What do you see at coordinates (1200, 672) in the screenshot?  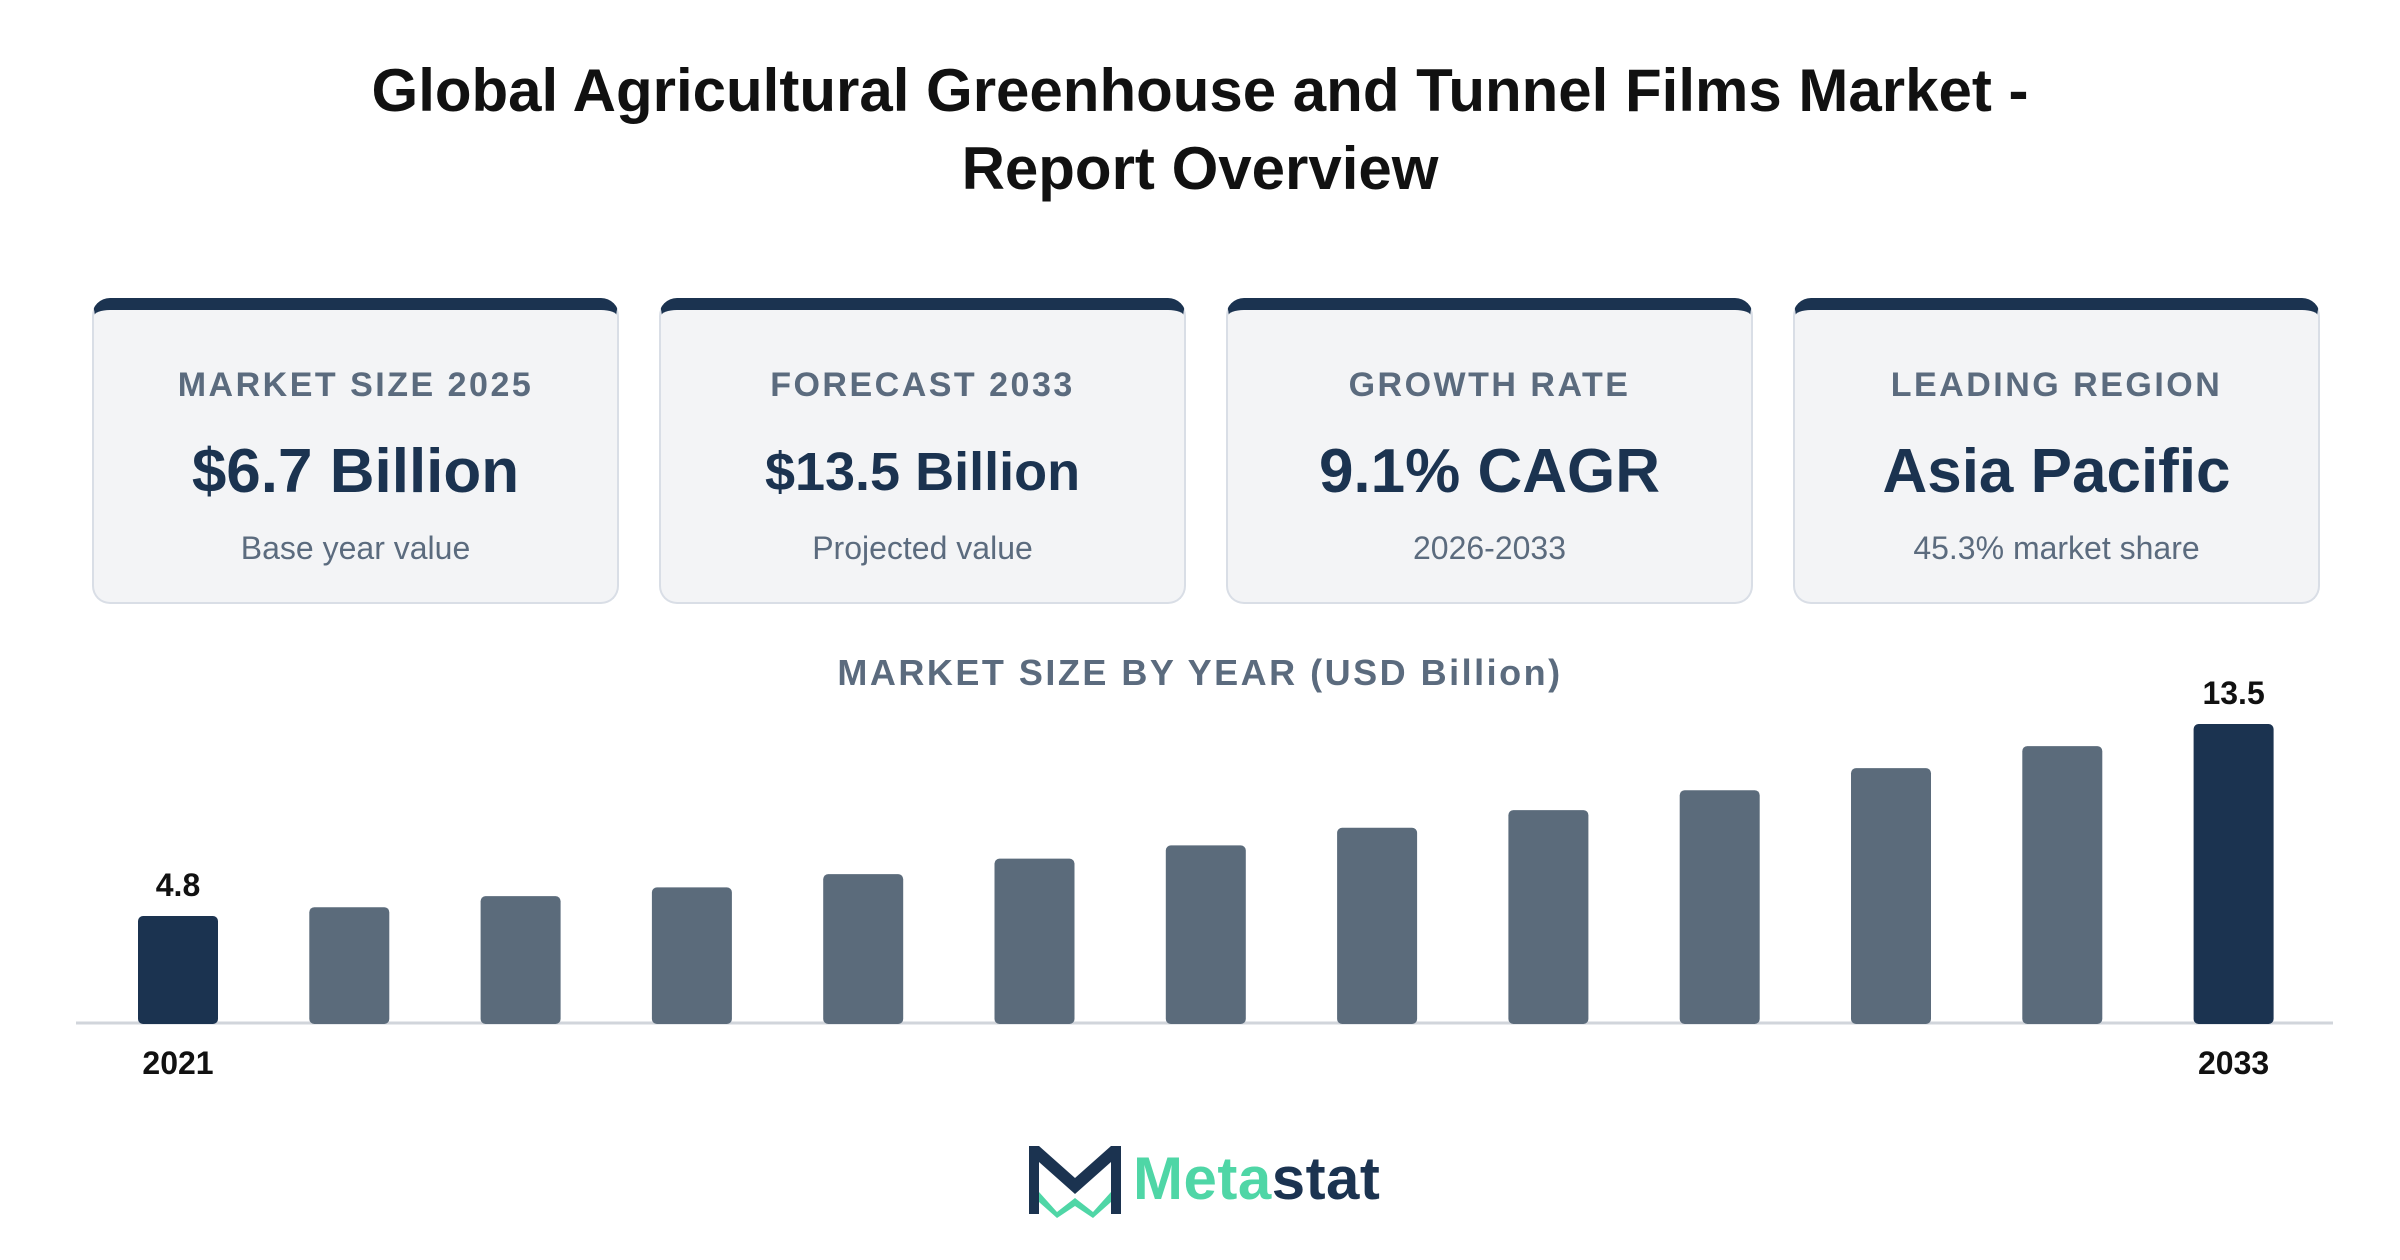 I see `chart-title: MARKET SIZE BY YEAR (USD Billion)` at bounding box center [1200, 672].